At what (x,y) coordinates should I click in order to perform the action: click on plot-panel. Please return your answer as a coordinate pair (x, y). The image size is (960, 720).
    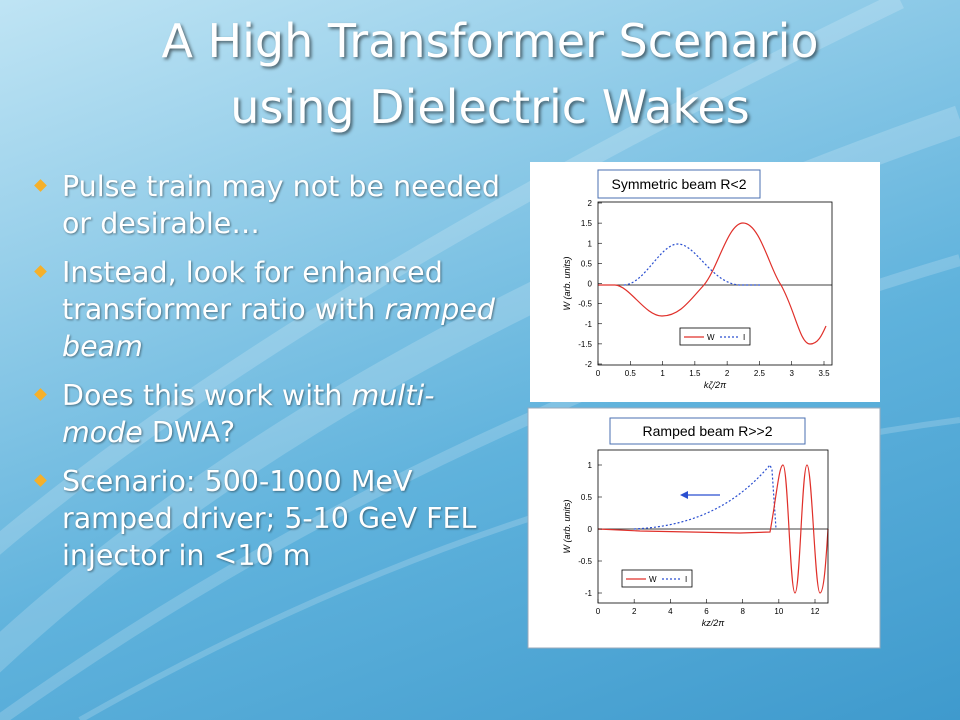
    Looking at the image, I should click on (704, 528).